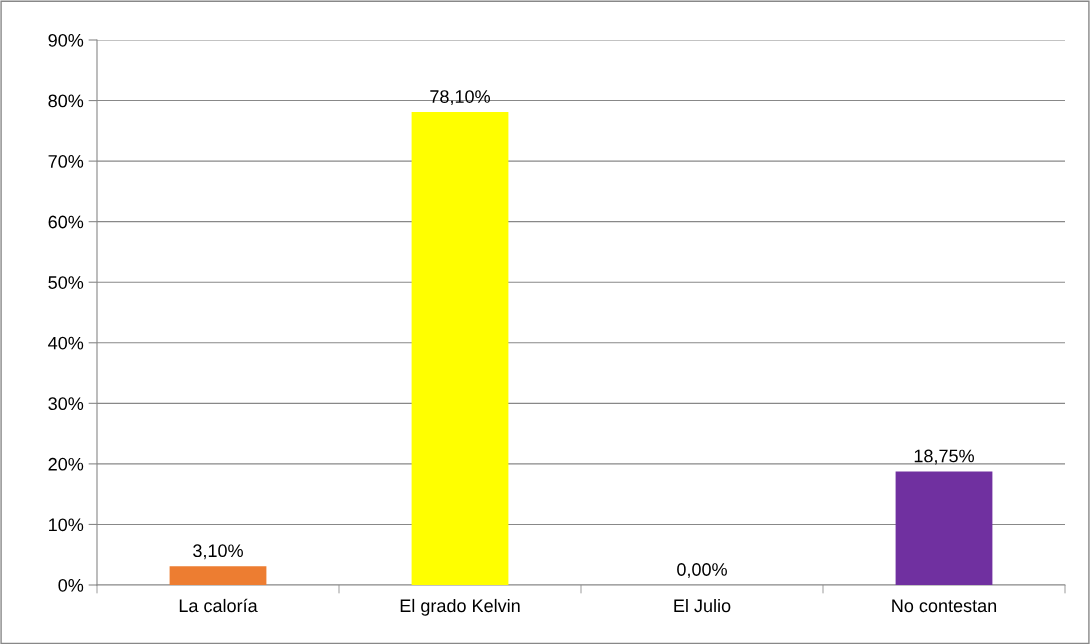  What do you see at coordinates (944, 457) in the screenshot?
I see `data-label: 18,75%` at bounding box center [944, 457].